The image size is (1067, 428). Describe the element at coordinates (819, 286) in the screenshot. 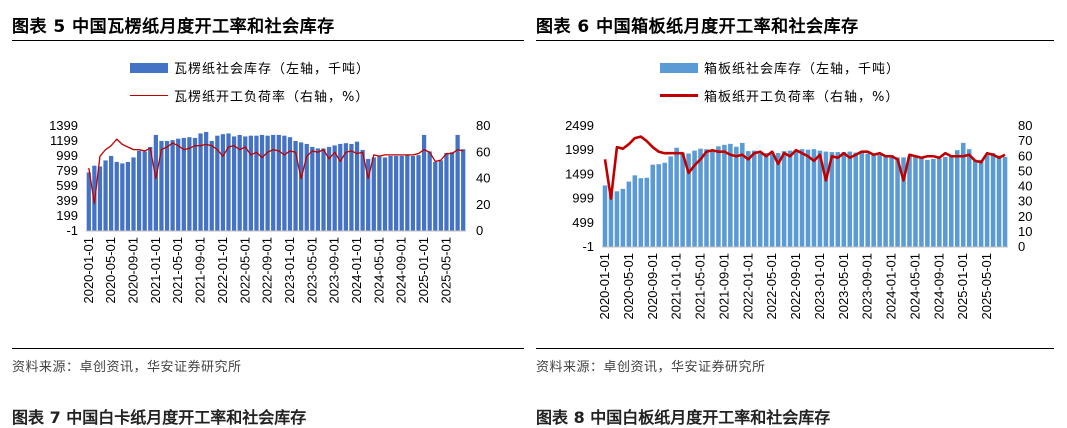

I see `x-tick-label: 2023-01-01` at that location.